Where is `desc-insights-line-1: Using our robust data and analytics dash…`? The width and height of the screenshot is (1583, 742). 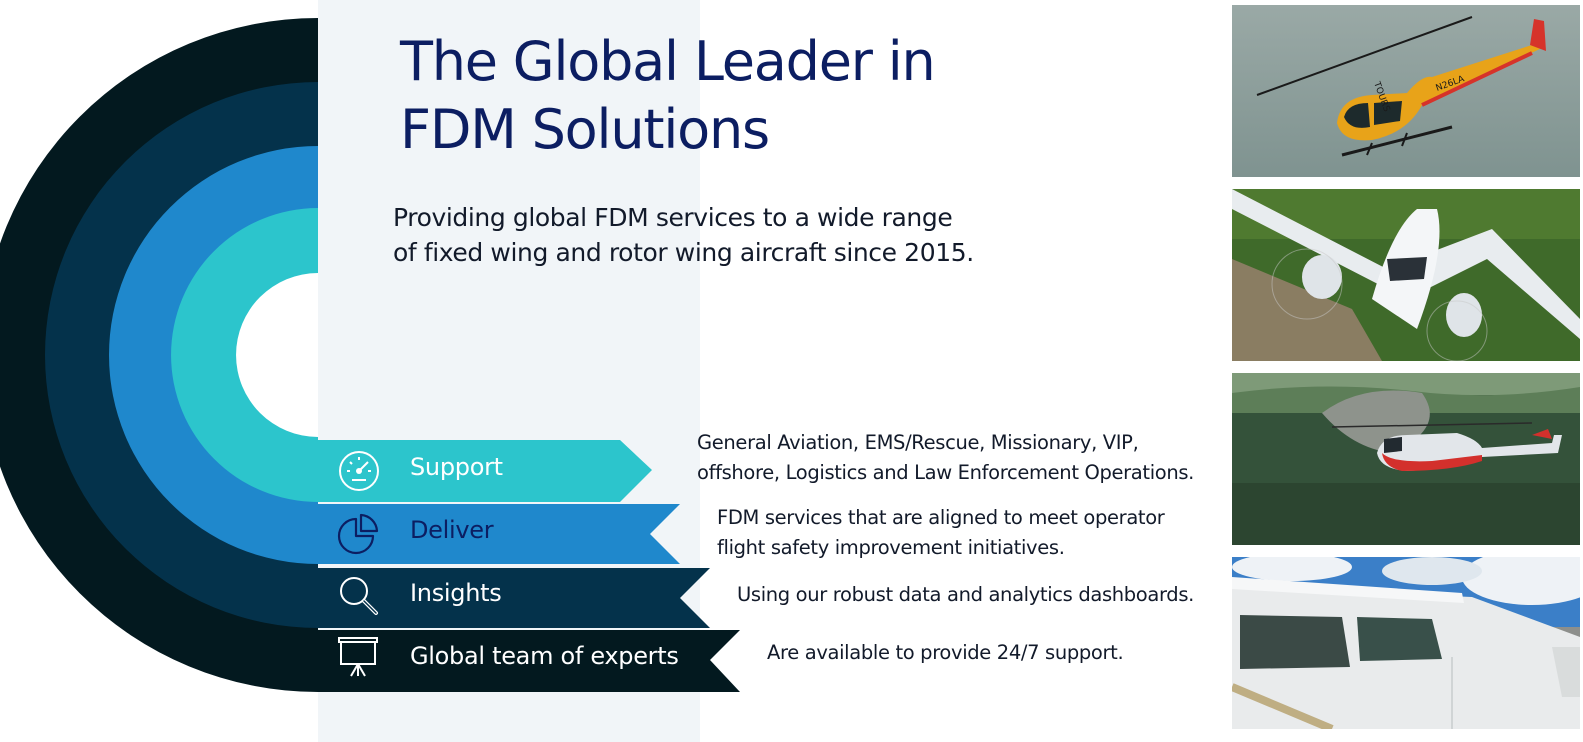 desc-insights-line-1: Using our robust data and analytics dash… is located at coordinates (965, 594).